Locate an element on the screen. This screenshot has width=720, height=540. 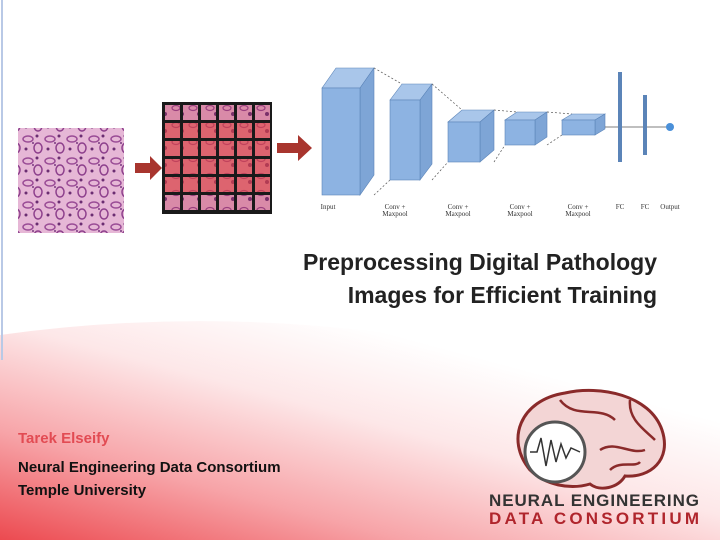
cnn-diagram is located at coordinates (497, 131).